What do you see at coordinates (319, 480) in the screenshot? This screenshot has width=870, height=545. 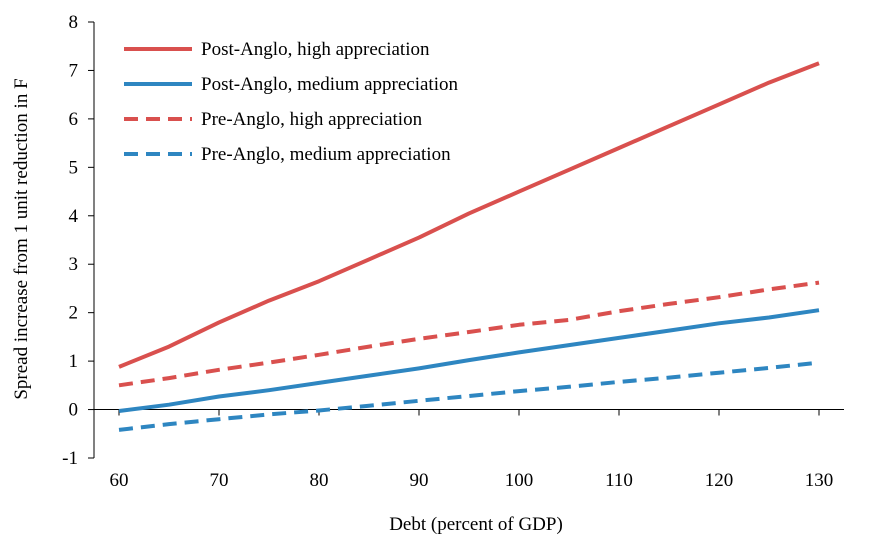 I see `x-tick-label: 80` at bounding box center [319, 480].